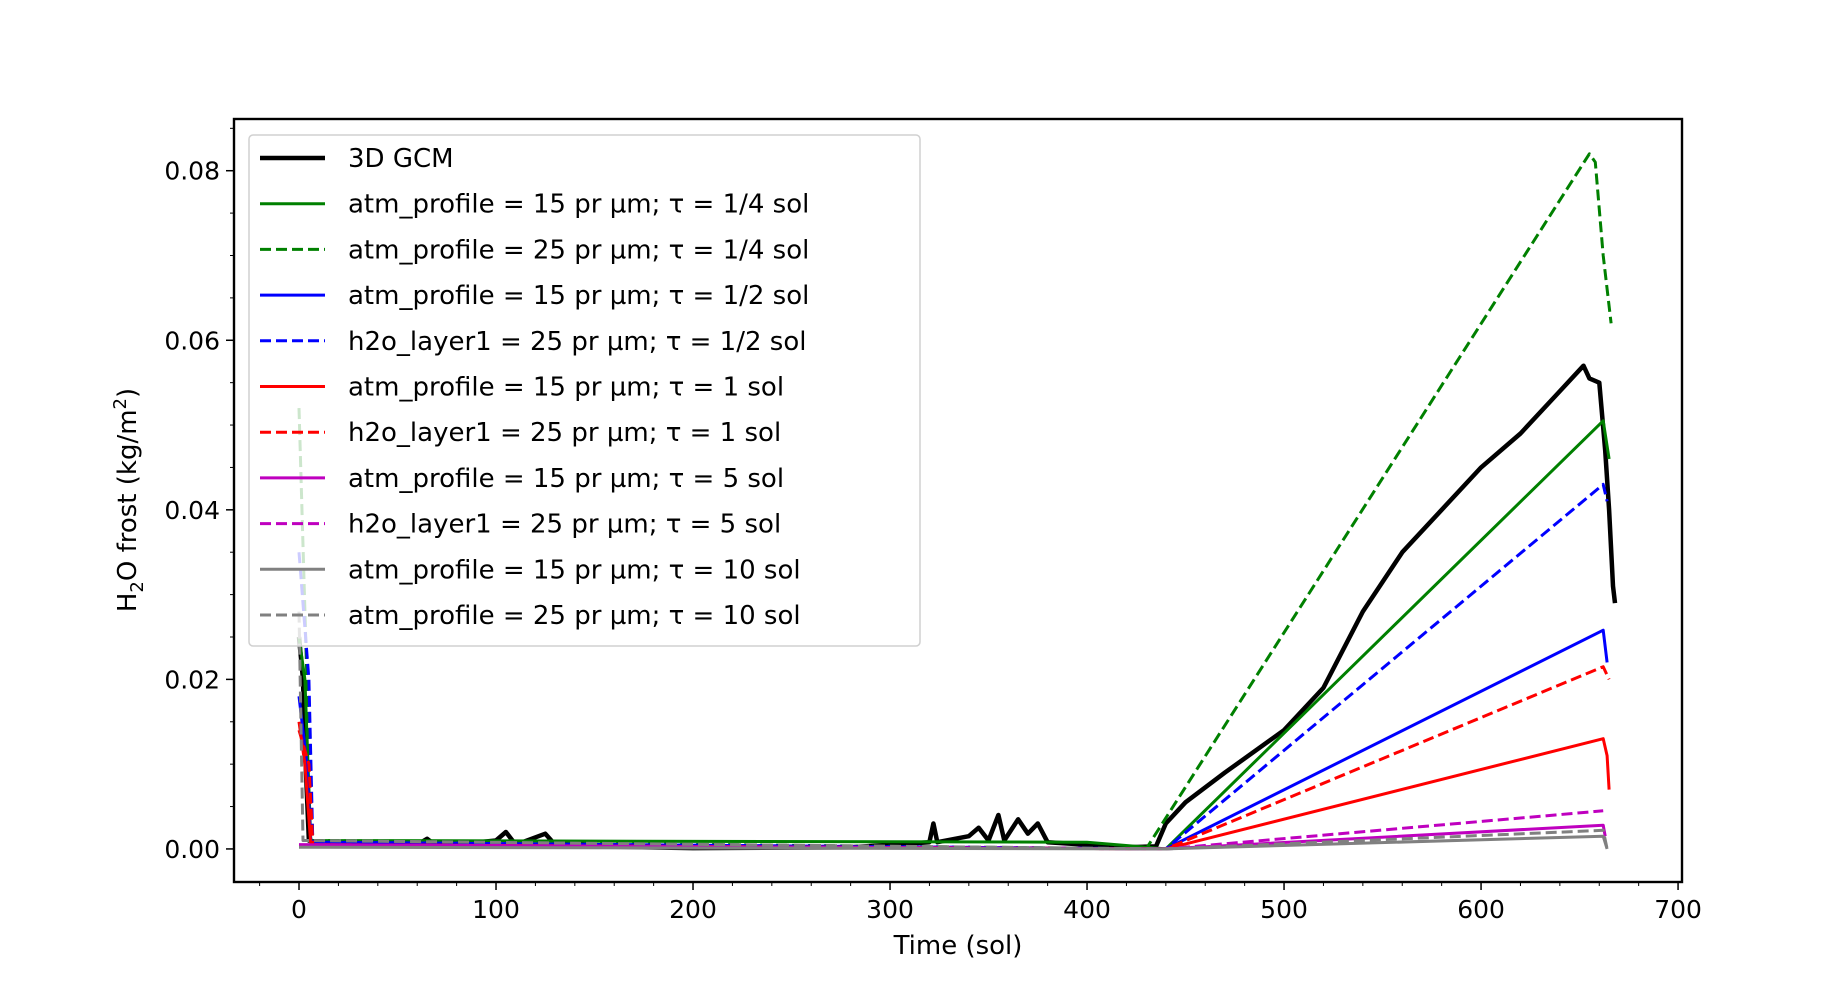 This screenshot has width=1848, height=982. Describe the element at coordinates (496, 909) in the screenshot. I see `x-tick-label: 100` at that location.